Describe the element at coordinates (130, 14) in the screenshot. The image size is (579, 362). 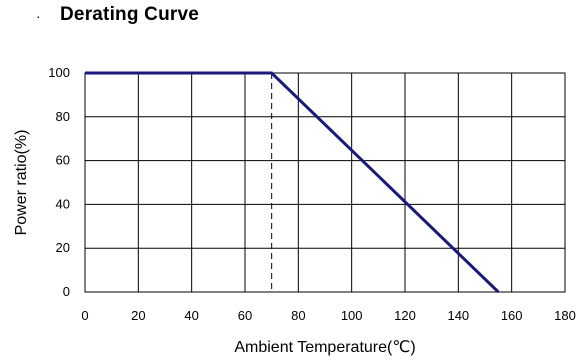
I see `chart-title: Derating Curve` at that location.